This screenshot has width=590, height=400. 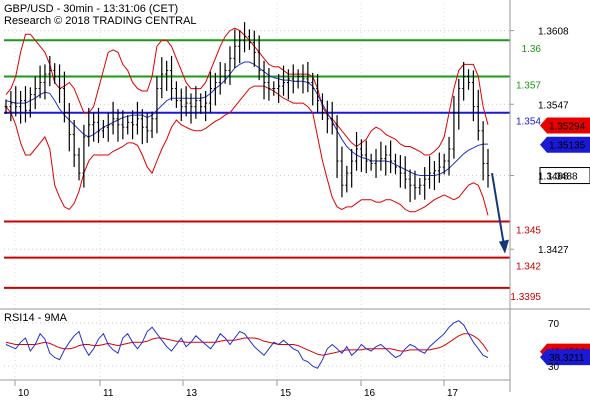 What do you see at coordinates (528, 230) in the screenshot?
I see `level-label: 1.345` at bounding box center [528, 230].